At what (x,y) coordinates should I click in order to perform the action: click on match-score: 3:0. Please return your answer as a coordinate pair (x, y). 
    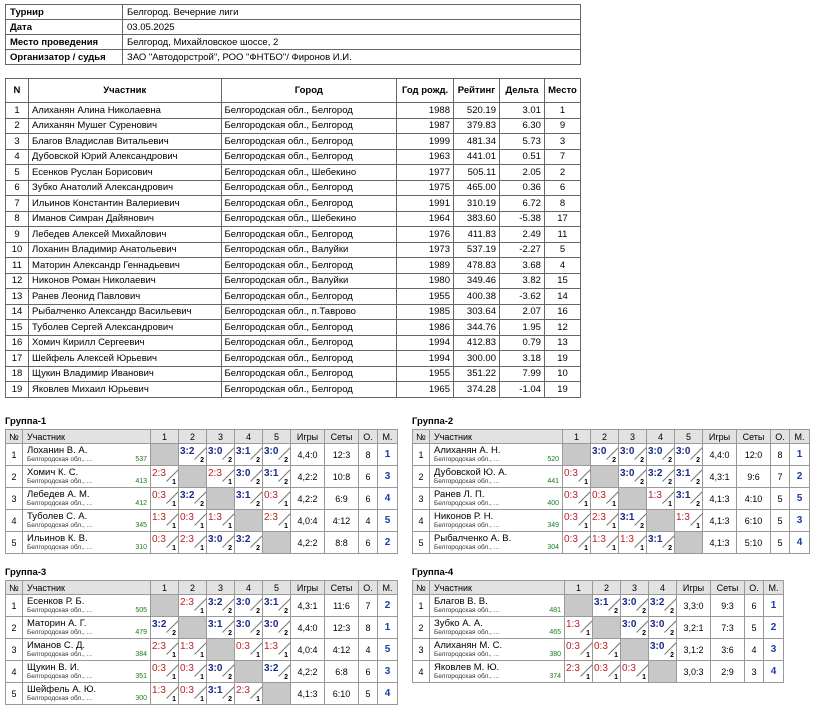
    Looking at the image, I should click on (215, 451).